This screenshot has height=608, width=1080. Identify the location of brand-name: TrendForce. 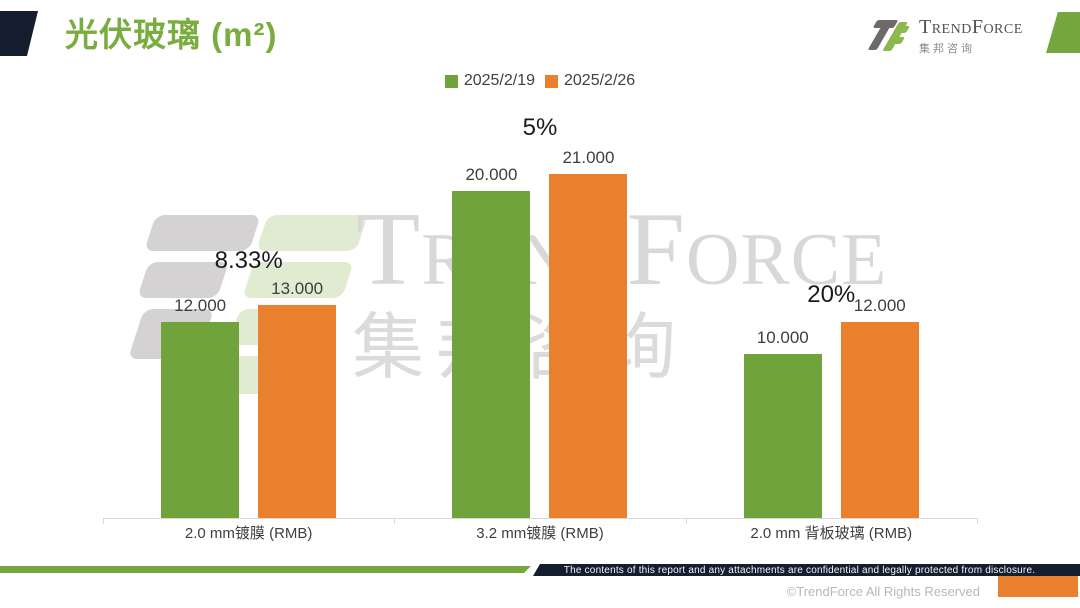
(971, 27).